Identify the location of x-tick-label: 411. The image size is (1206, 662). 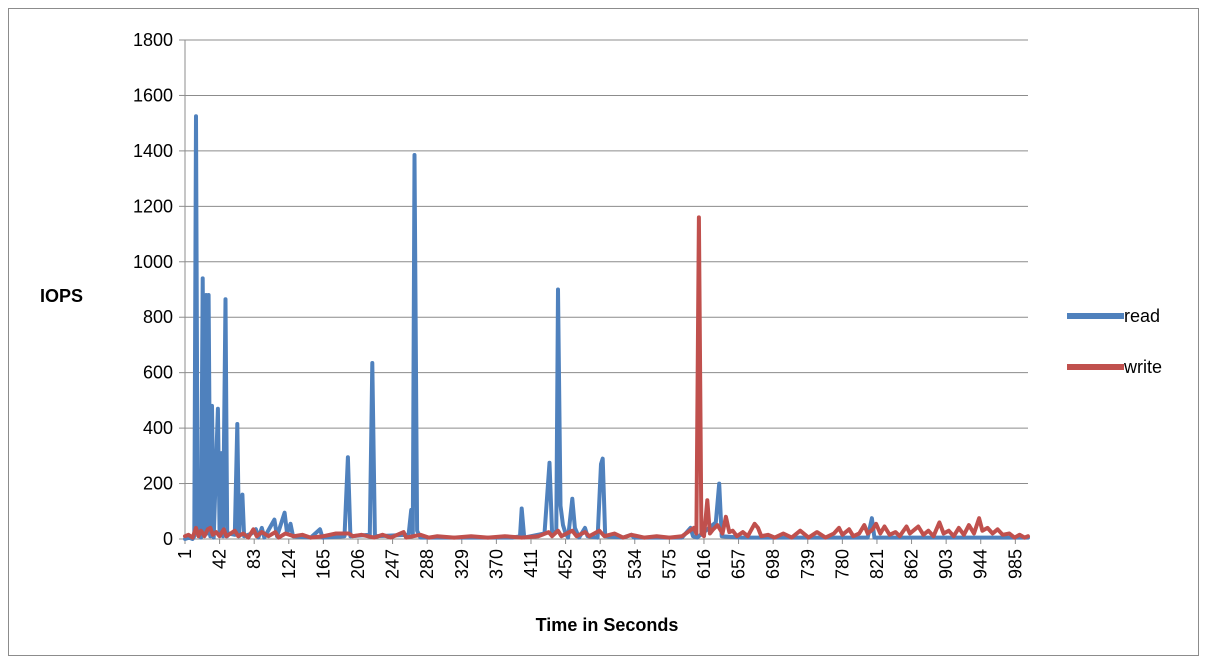
(531, 563).